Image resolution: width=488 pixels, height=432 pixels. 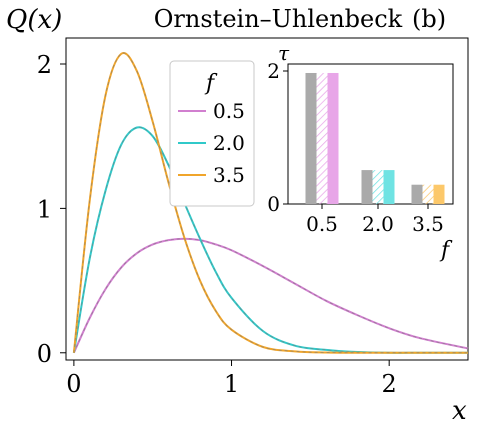 I want to click on x-axis-label: x, so click(x=459, y=411).